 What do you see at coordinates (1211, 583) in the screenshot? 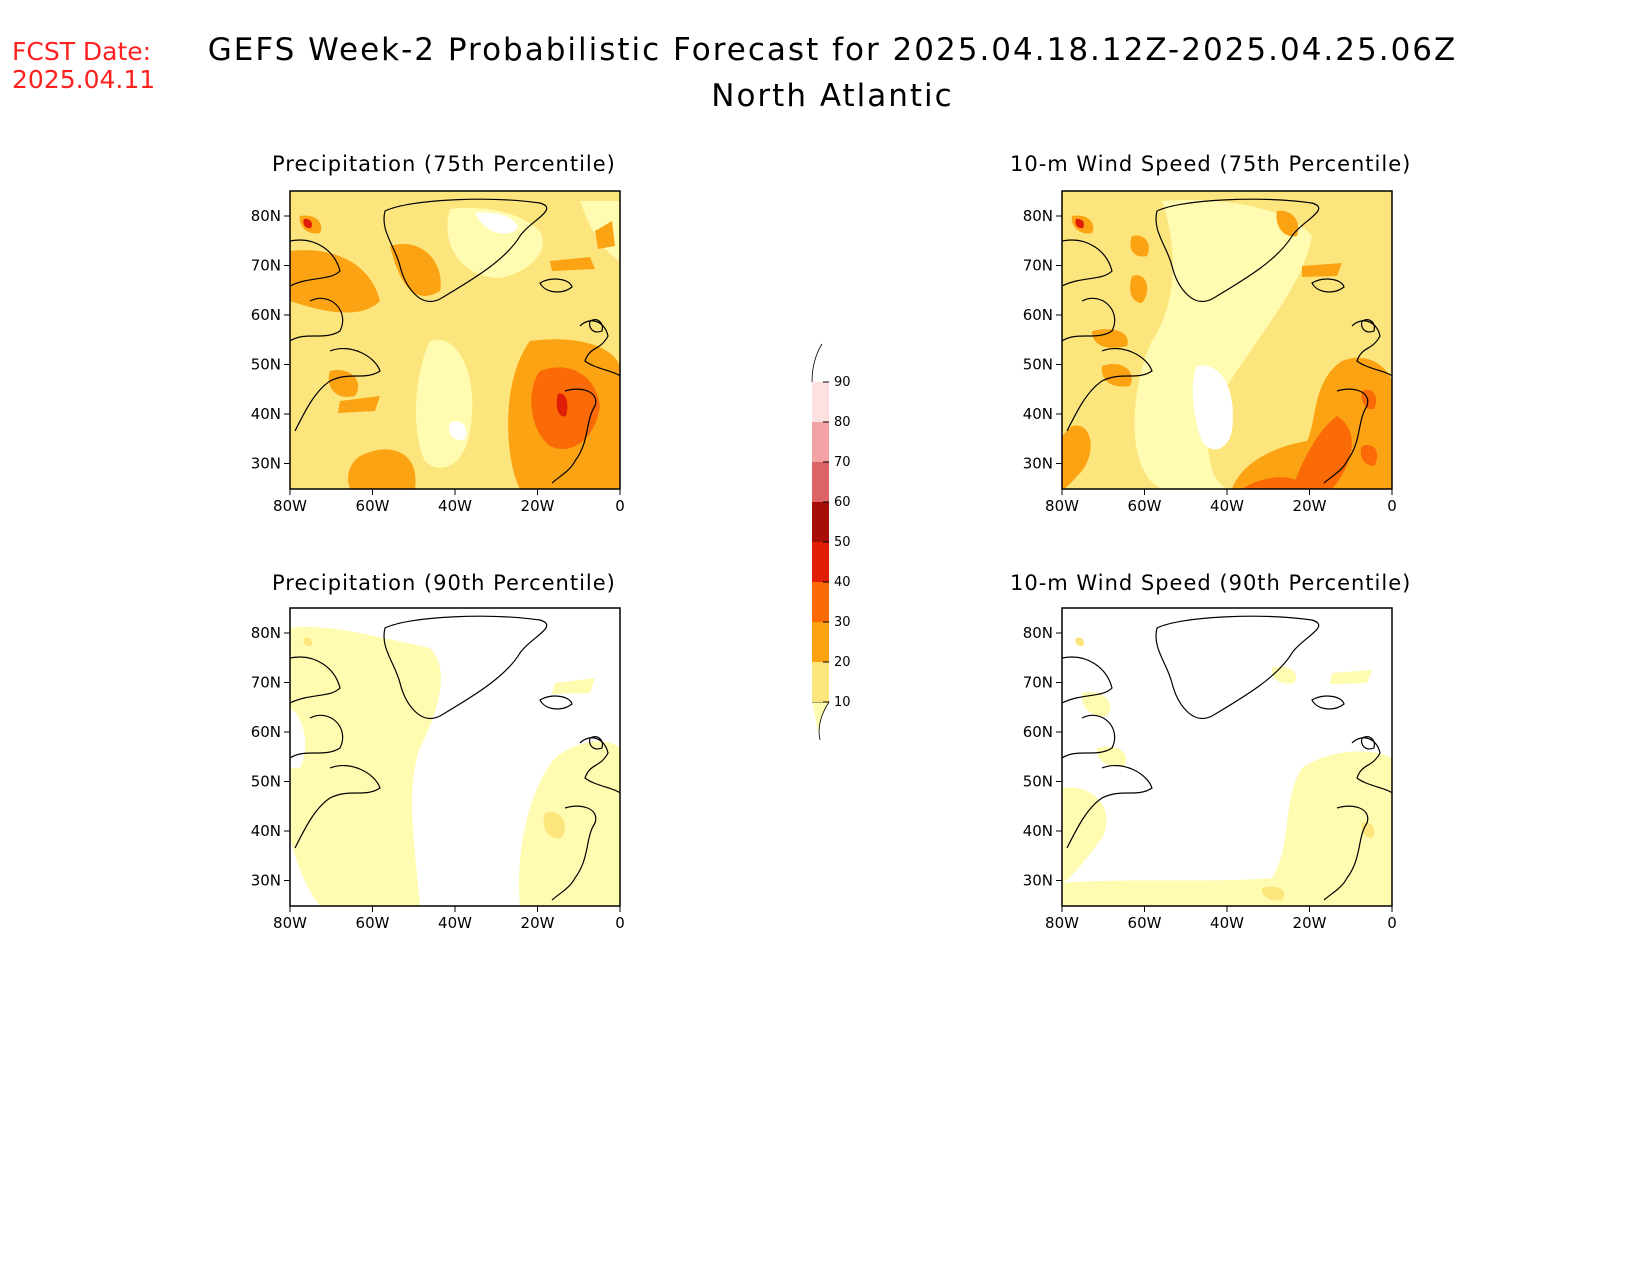
I see `panel-title-wind-90: 10-m Wind Speed (90th Percentile)` at bounding box center [1211, 583].